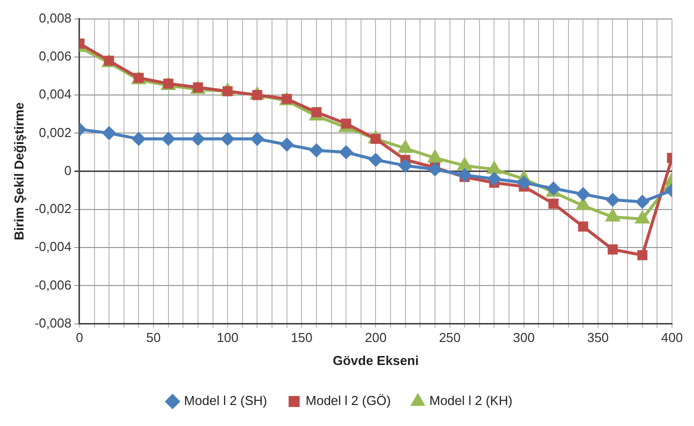 This screenshot has height=426, width=694. I want to click on x-axis-title: Gövde Ekseni, so click(375, 360).